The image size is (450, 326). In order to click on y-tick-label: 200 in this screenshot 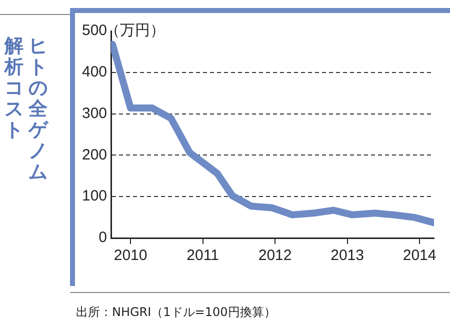, I will do `click(95, 155)`.